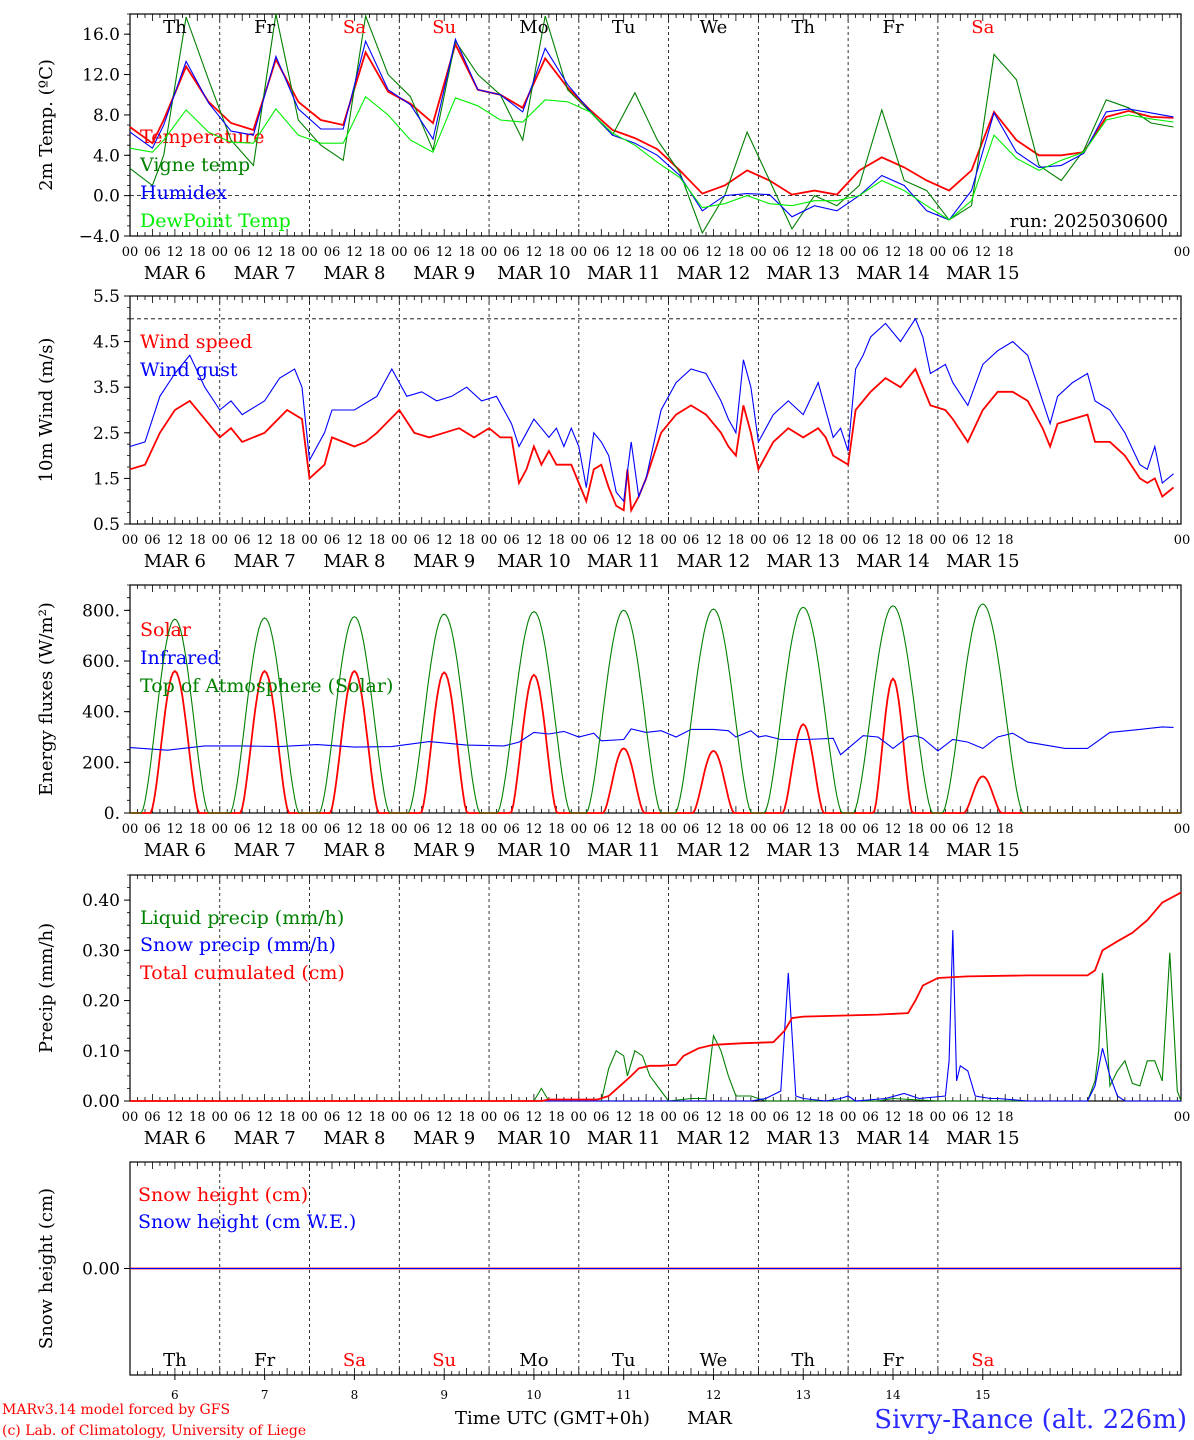 The image size is (1194, 1440). Describe the element at coordinates (1030, 1420) in the screenshot. I see `station-name: Sivry-Rance (alt. 226m)` at that location.